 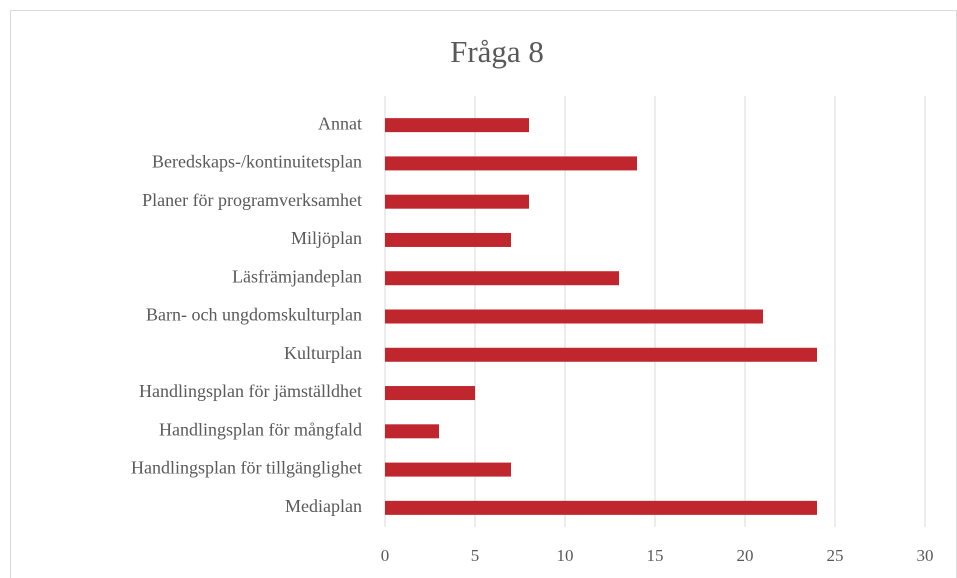 I want to click on x-tick-label: 5, so click(x=475, y=555).